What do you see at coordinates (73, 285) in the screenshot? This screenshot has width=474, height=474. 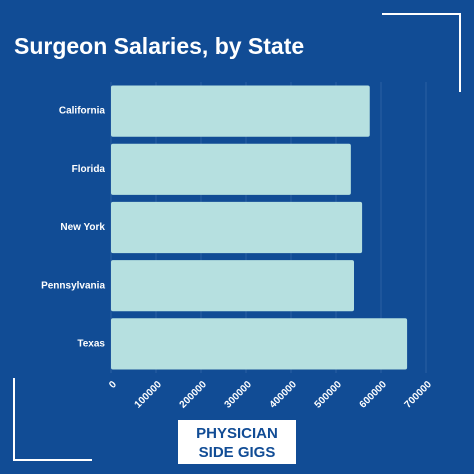 I see `y-tick-label: Pennsylvania` at bounding box center [73, 285].